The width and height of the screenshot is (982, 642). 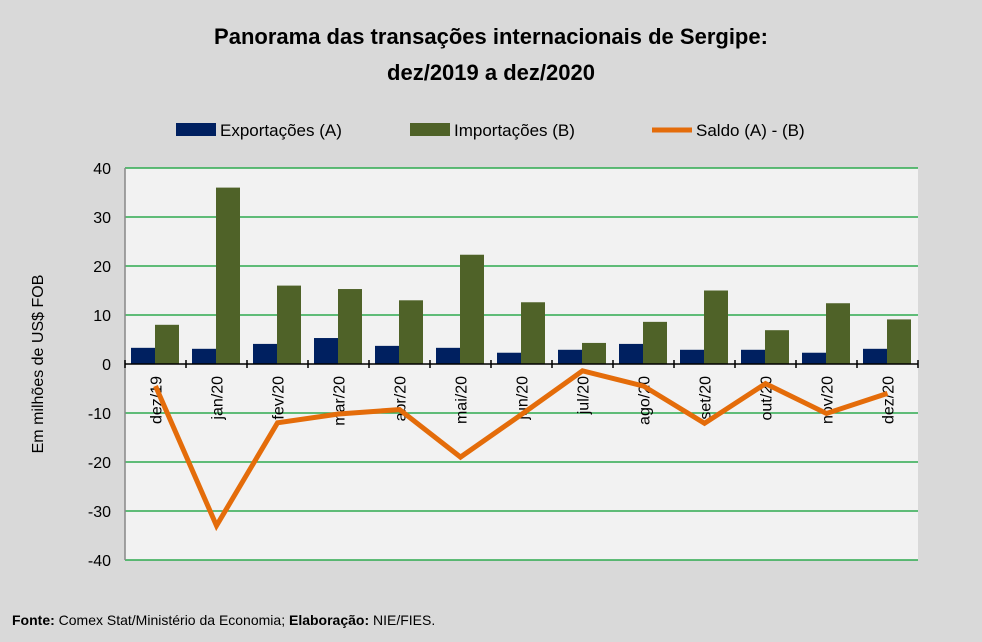 What do you see at coordinates (171, 620) in the screenshot?
I see `source-text: Comex Stat/Ministério da Economia;` at bounding box center [171, 620].